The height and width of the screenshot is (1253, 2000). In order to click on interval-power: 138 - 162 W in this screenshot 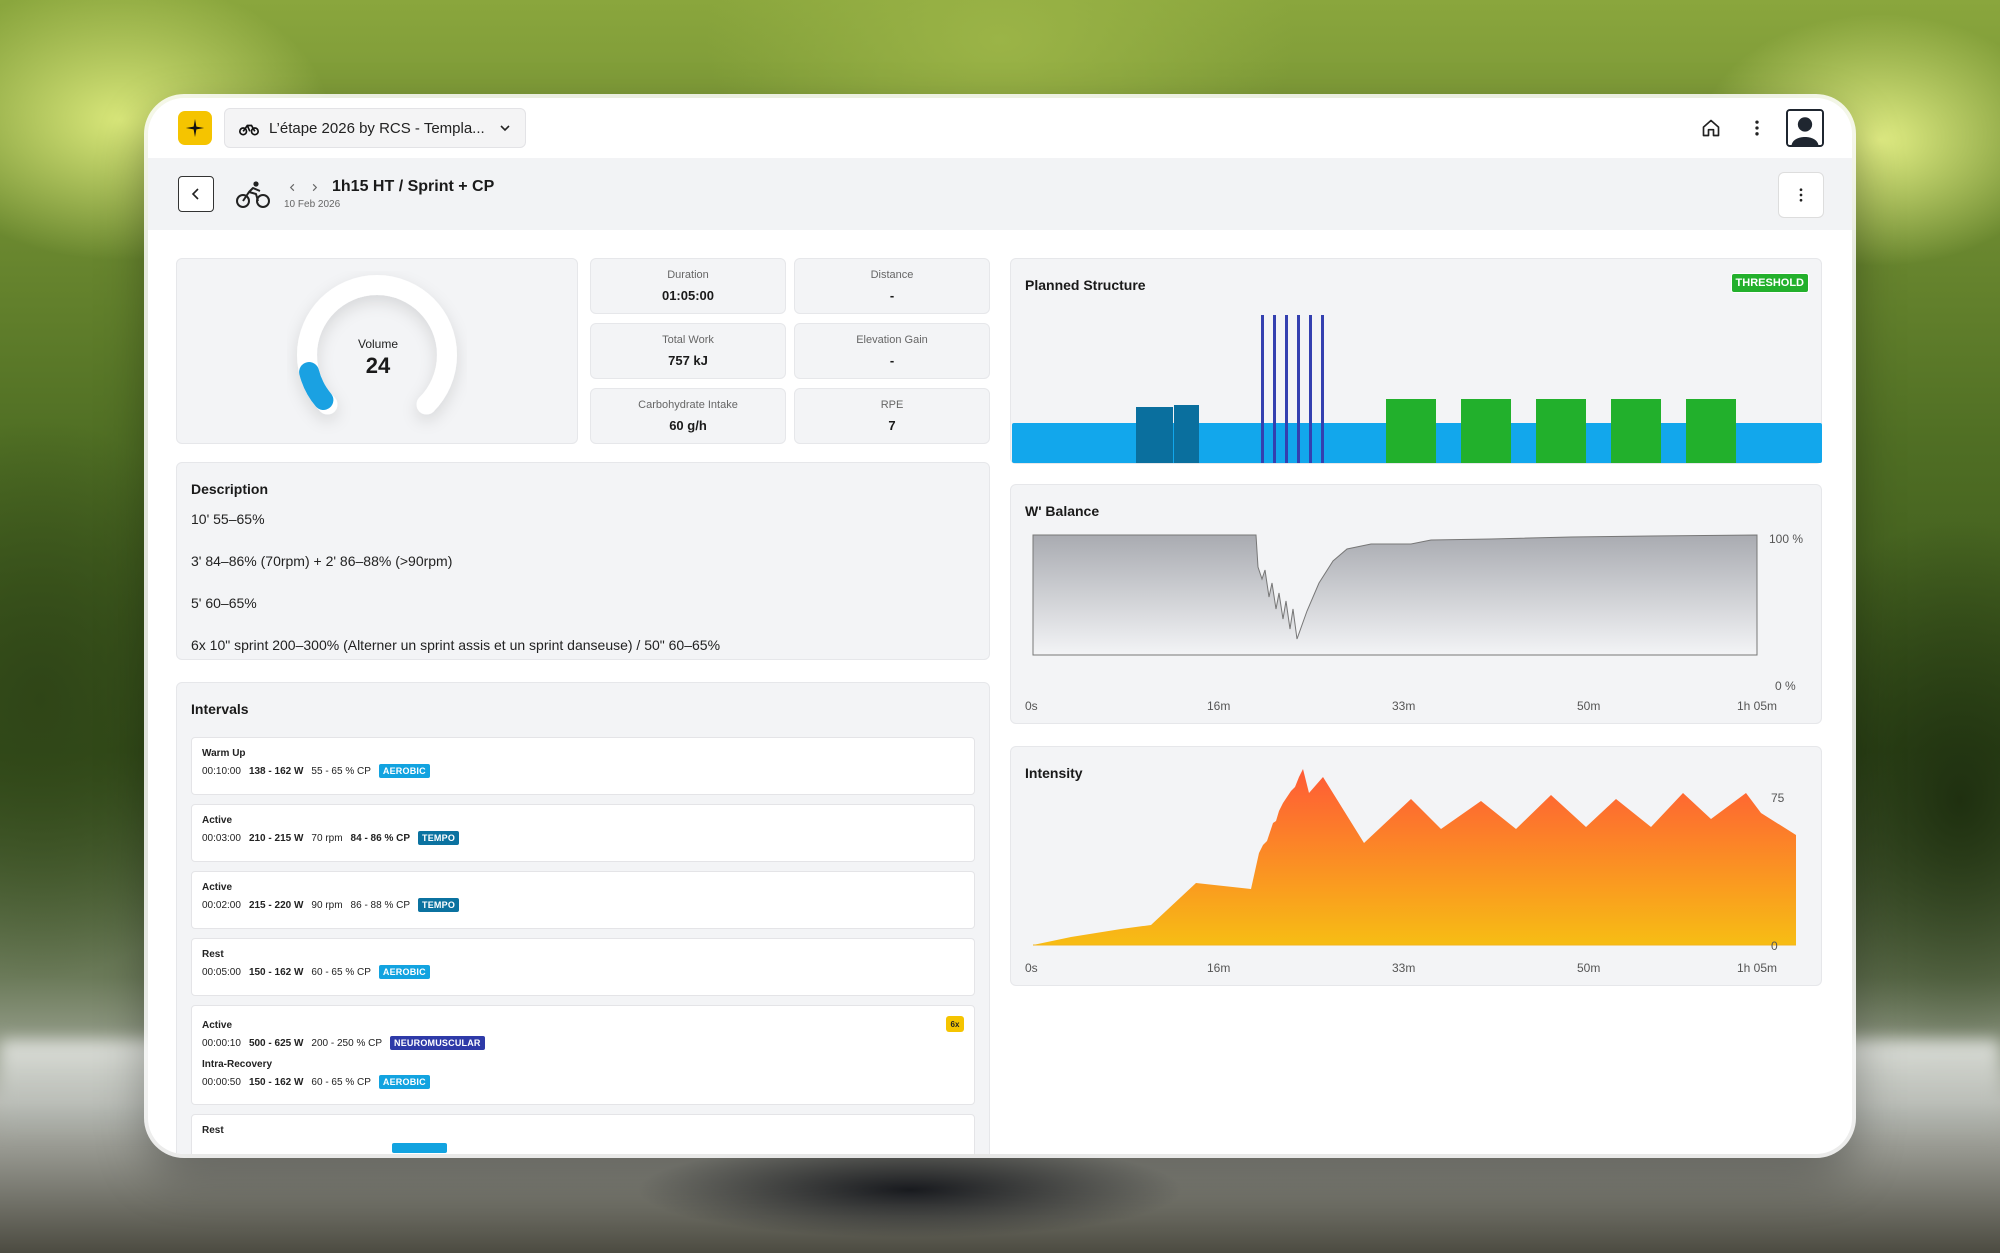, I will do `click(276, 771)`.